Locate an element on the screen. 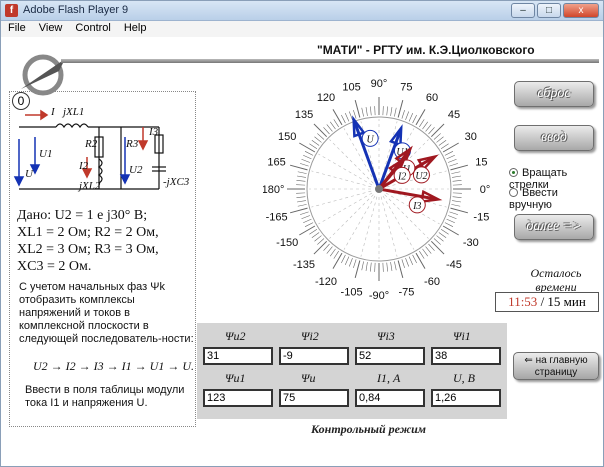 This screenshot has width=604, height=467. mati-logo-icon is located at coordinates (43, 75).